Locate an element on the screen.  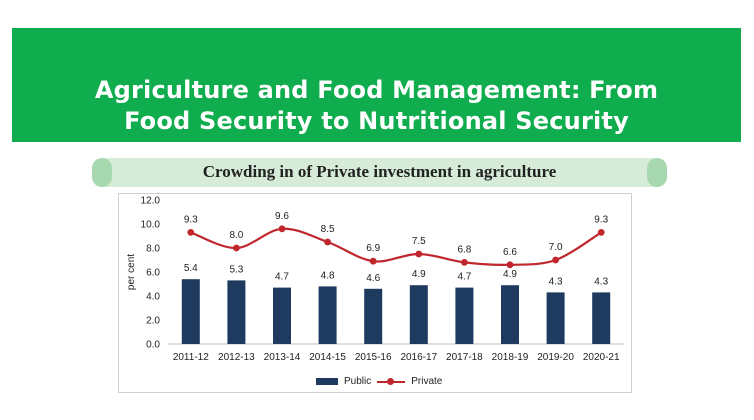
legend: Public Private is located at coordinates (379, 381).